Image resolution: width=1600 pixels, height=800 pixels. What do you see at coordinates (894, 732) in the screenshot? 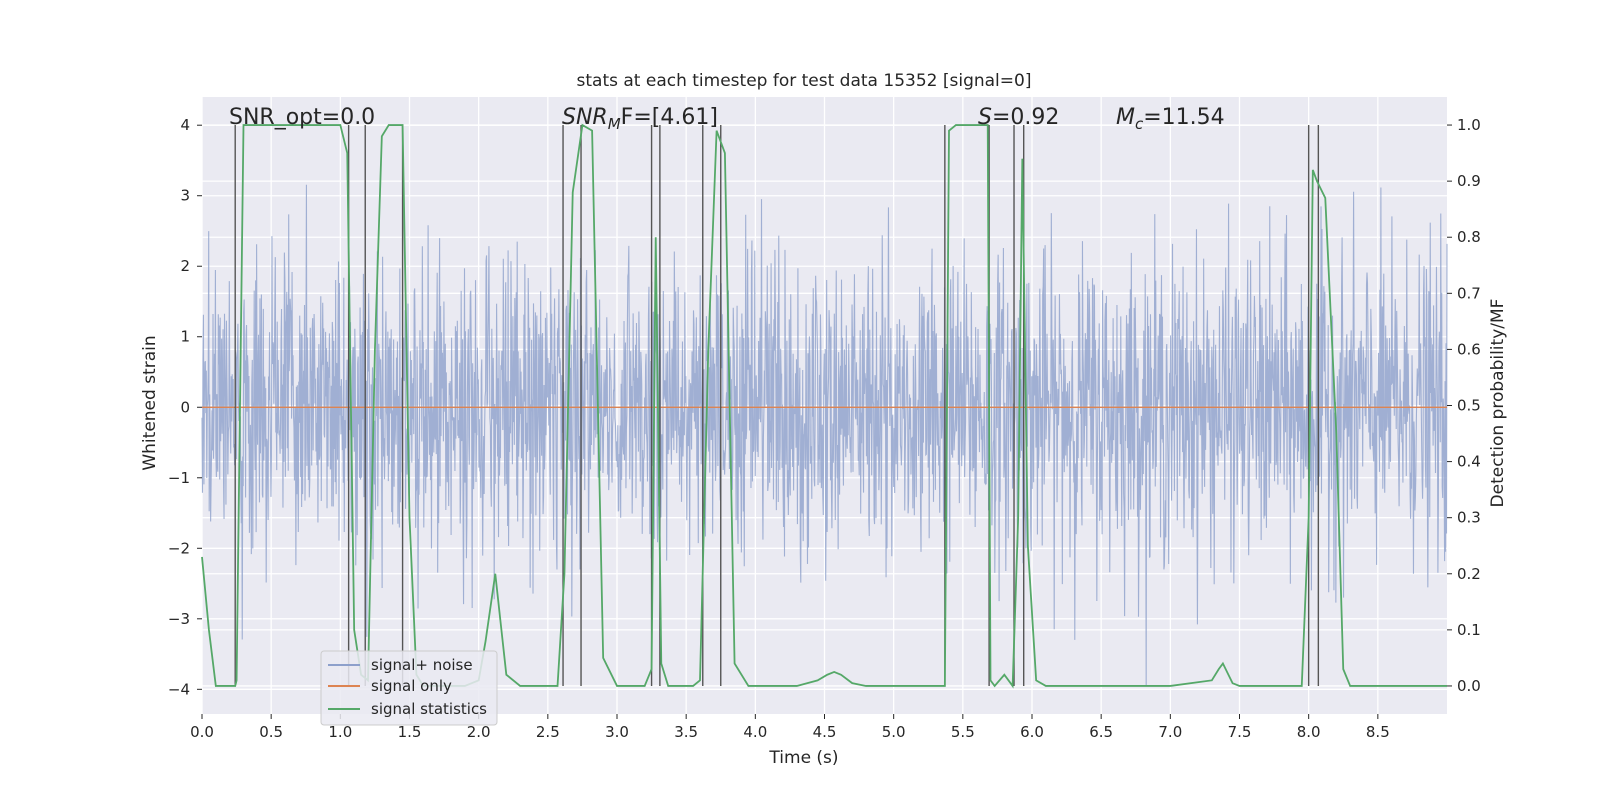
I see `x-tick-label: 5.0` at bounding box center [894, 732].